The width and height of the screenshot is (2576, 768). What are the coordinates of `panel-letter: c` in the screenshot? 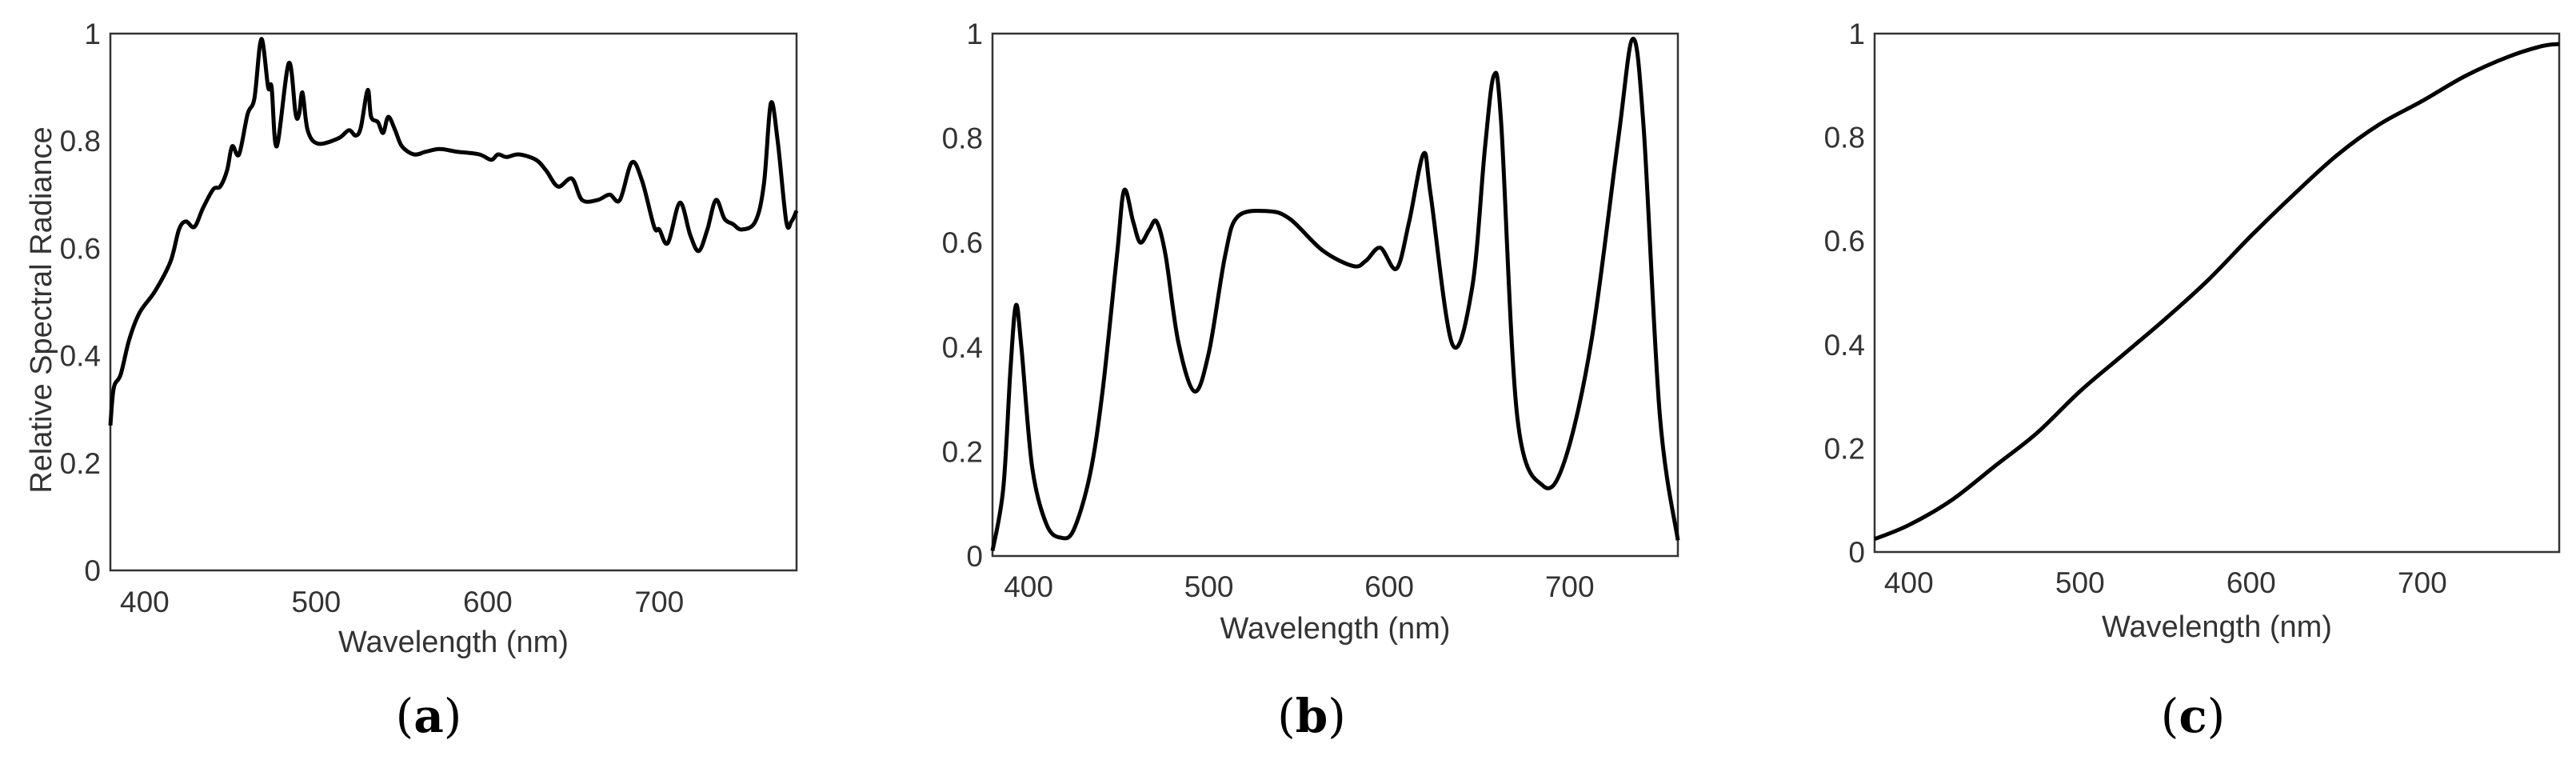 It's located at (2193, 716).